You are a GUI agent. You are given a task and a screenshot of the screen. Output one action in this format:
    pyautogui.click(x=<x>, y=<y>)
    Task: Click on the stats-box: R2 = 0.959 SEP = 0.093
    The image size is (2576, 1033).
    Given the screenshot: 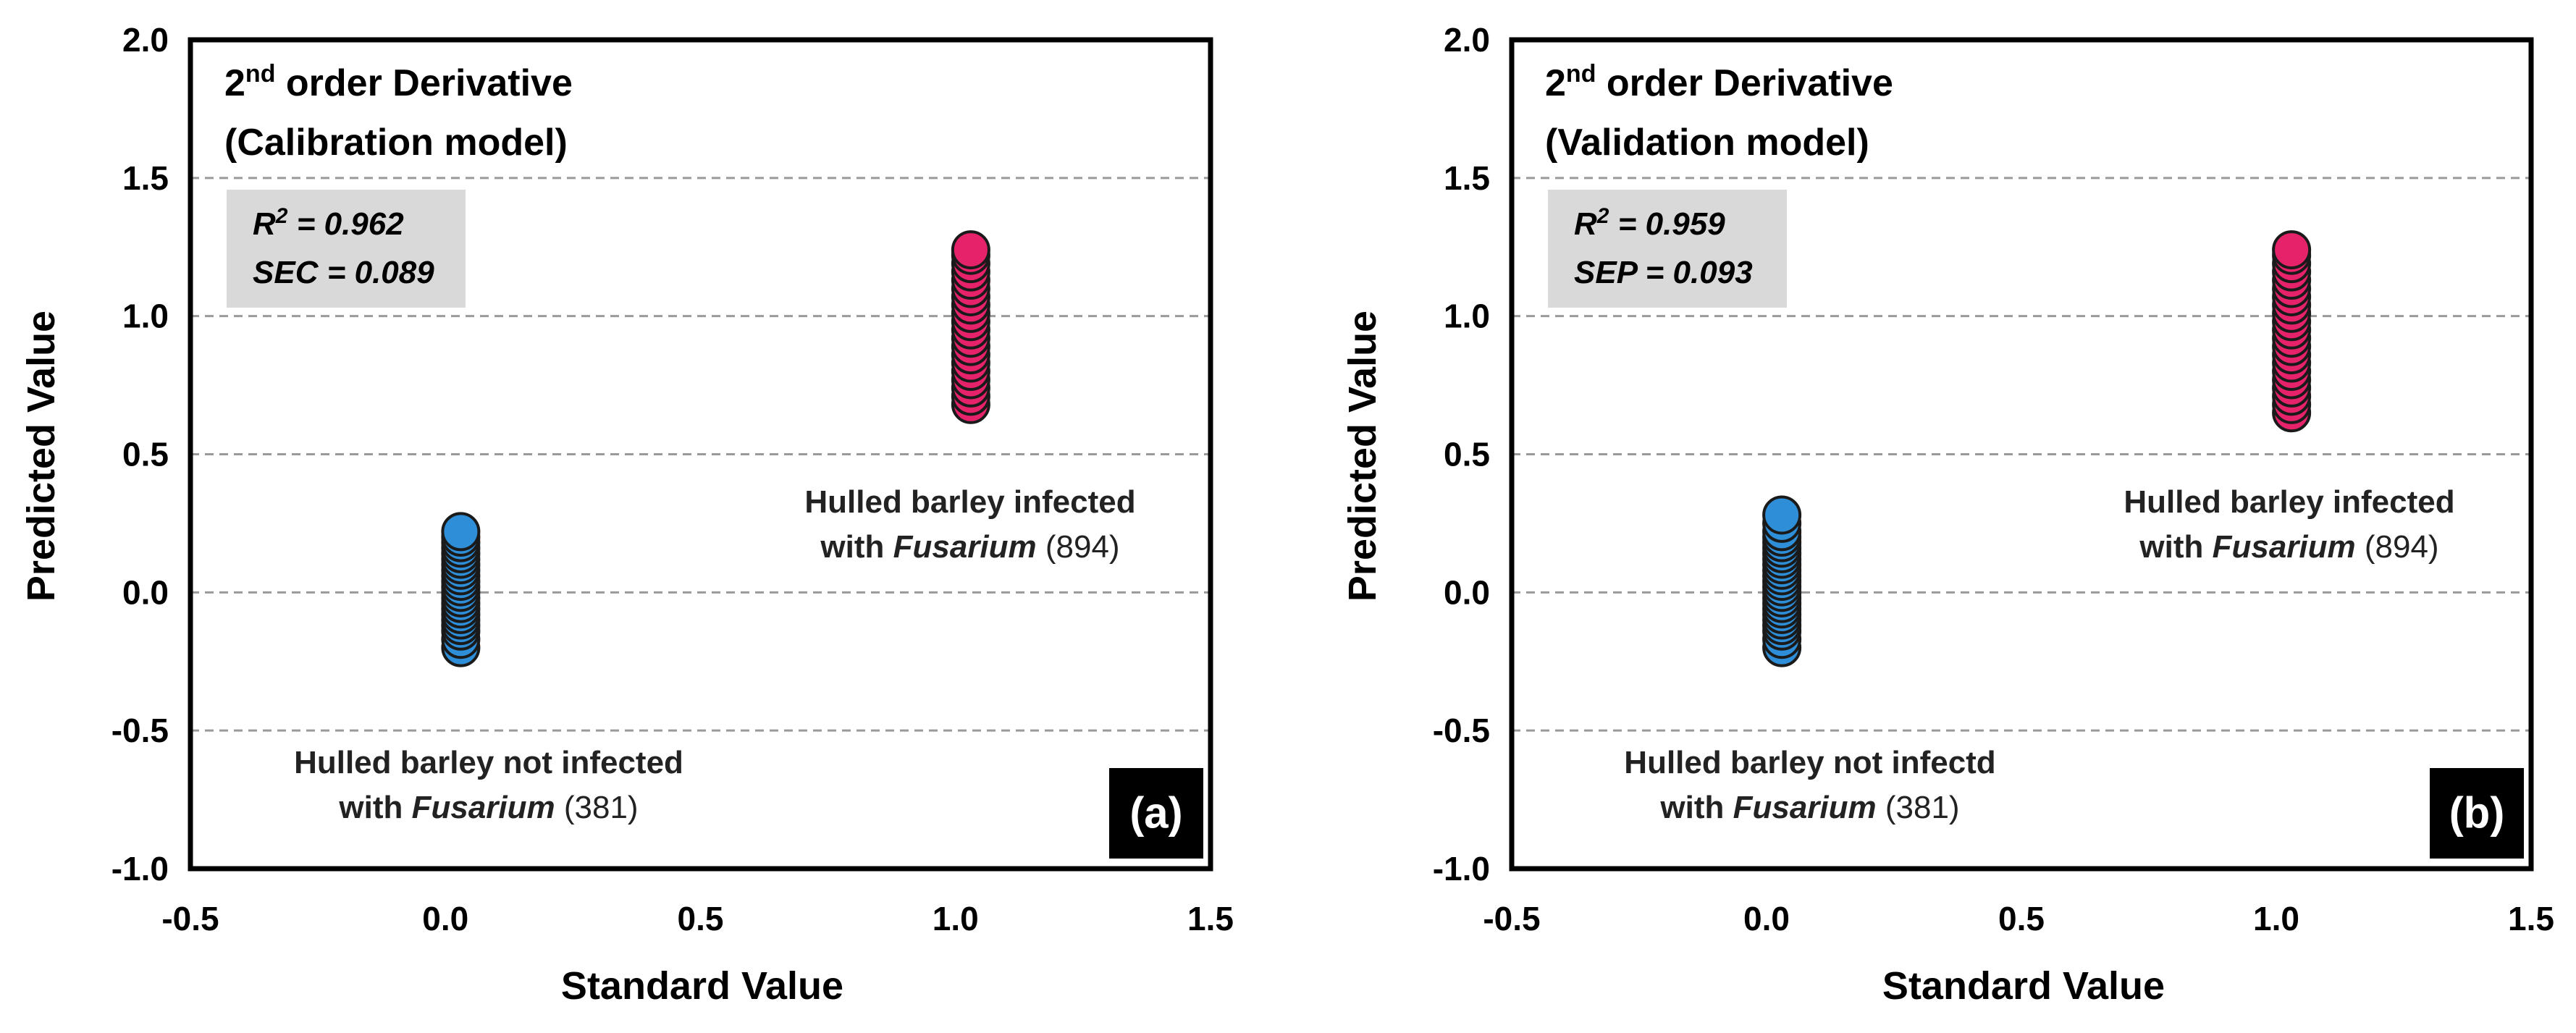 What is the action you would take?
    pyautogui.click(x=1667, y=249)
    